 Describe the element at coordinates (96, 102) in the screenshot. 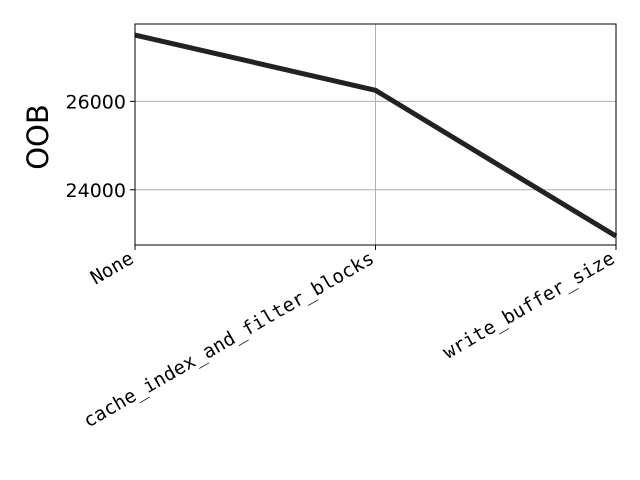

I see `y-tick-label: 26000` at that location.